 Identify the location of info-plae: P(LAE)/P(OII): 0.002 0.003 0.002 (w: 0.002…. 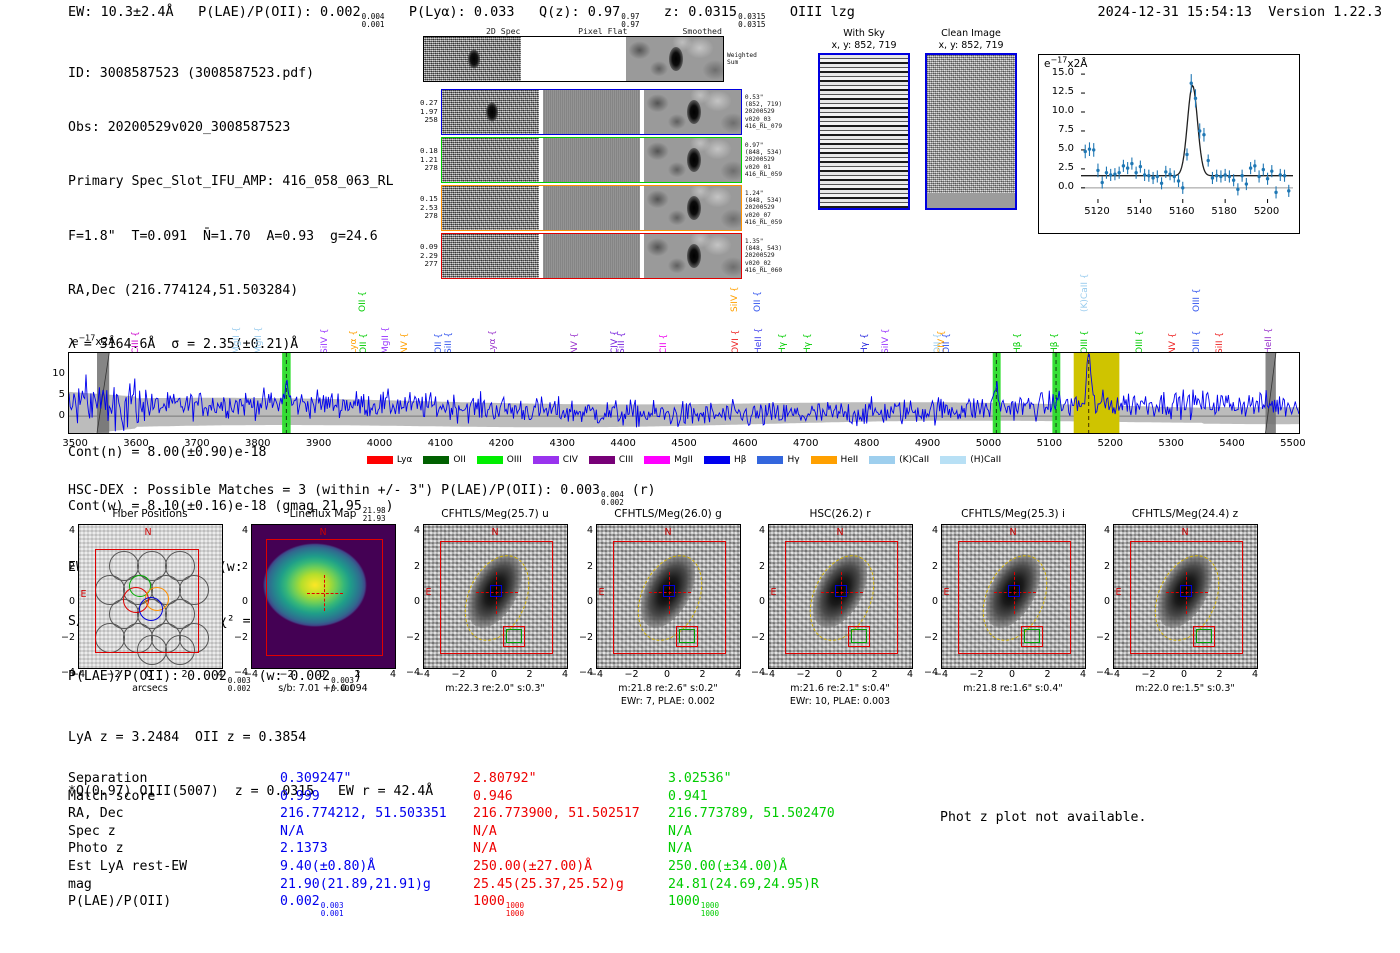
(215, 680).